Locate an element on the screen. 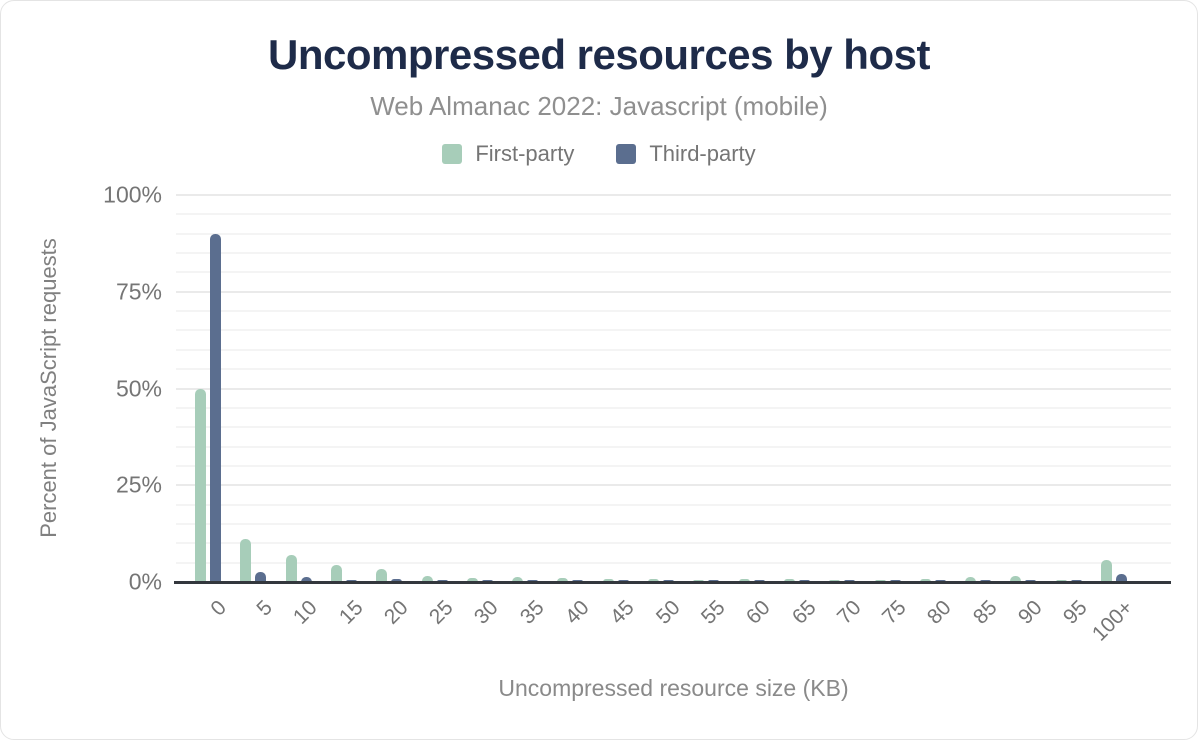  chart-title: Uncompressed resources by host is located at coordinates (599, 54).